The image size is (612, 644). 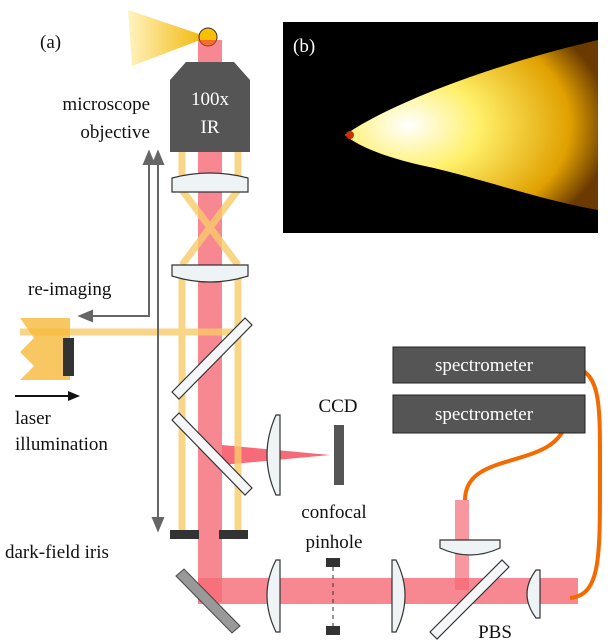 I want to click on objective-type: IR, so click(x=210, y=127).